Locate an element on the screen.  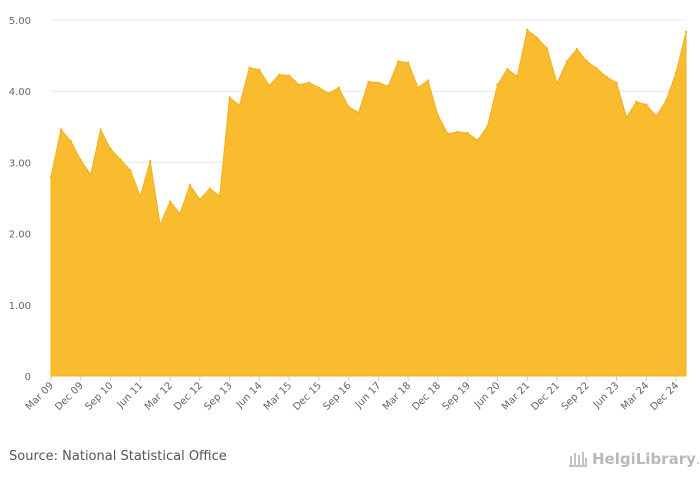
y-tick-label: 0 is located at coordinates (28, 377).